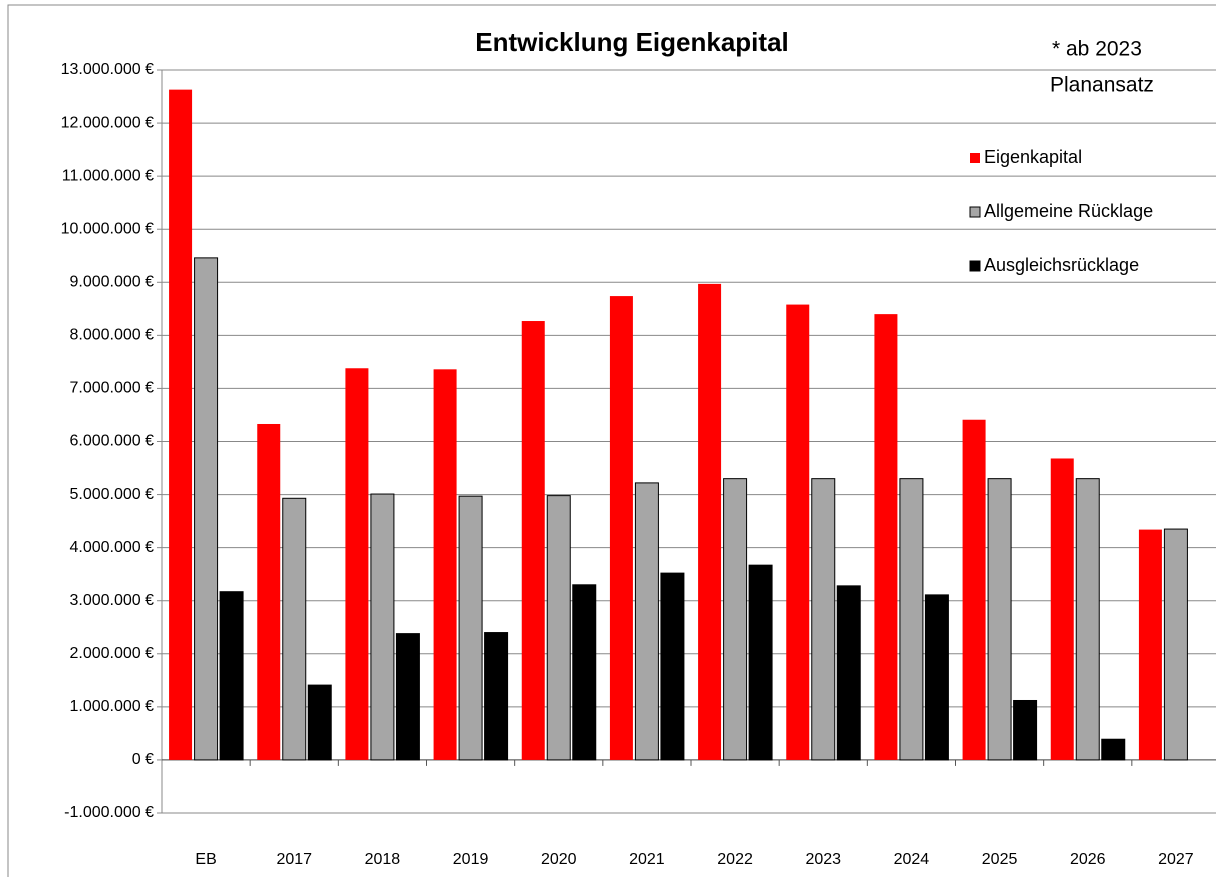  What do you see at coordinates (632, 42) in the screenshot?
I see `chart-title: Entwicklung Eigenkapital` at bounding box center [632, 42].